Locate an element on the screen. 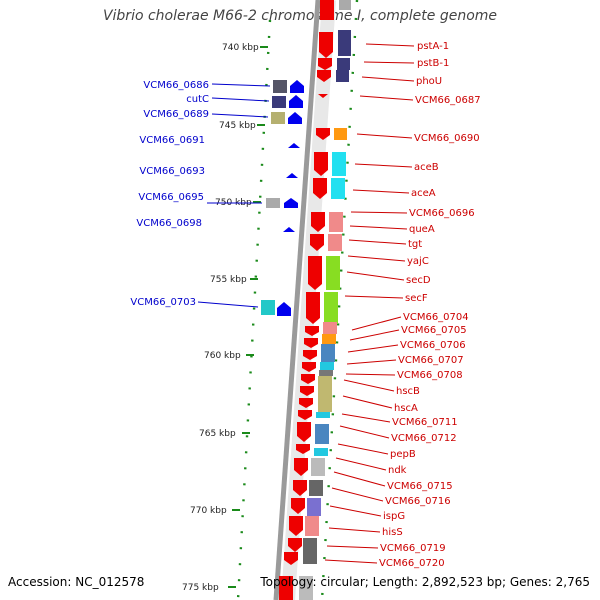 Image resolution: width=600 pixels, height=600 pixels. gene-label-right: VCM66_0690 is located at coordinates (447, 138).